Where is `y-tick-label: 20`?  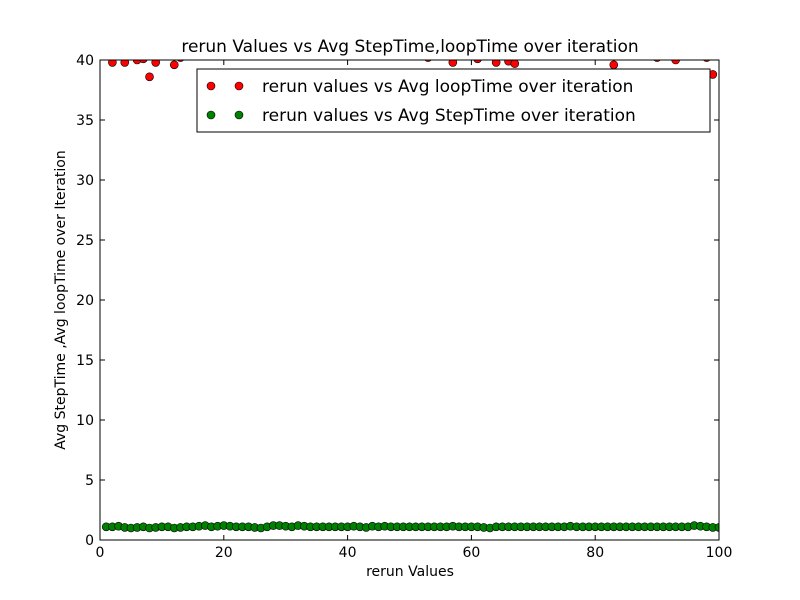
y-tick-label: 20 is located at coordinates (85, 301).